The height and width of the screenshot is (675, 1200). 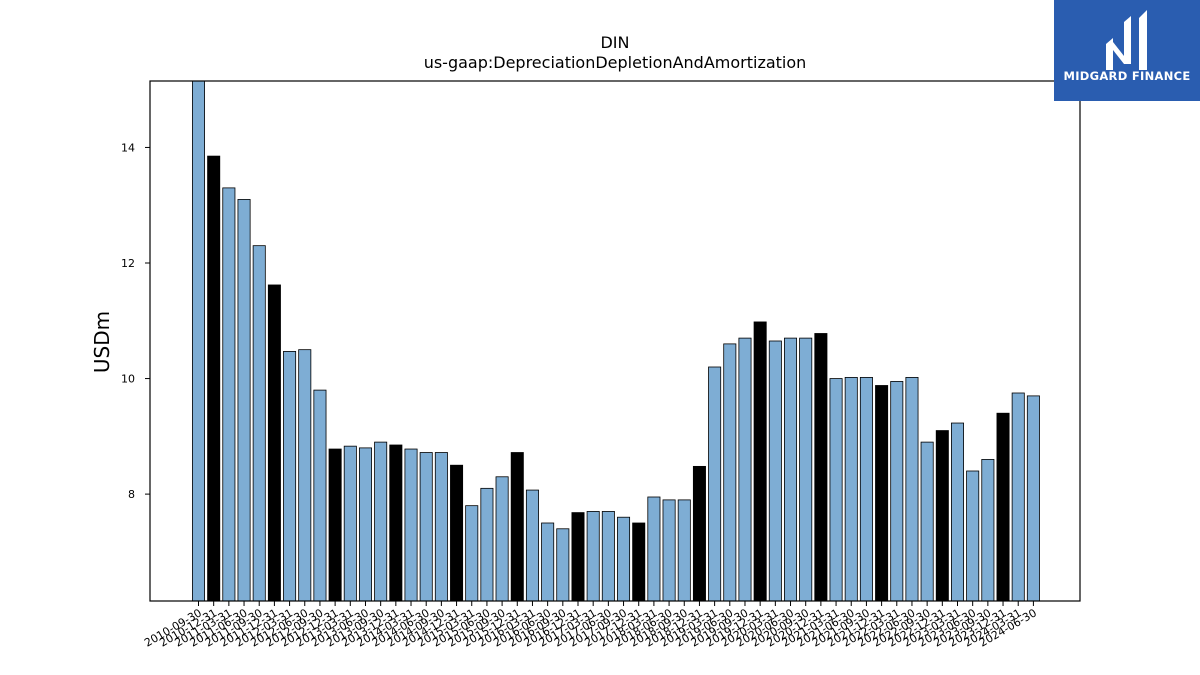 I want to click on y-axis-label: USDm, so click(x=102, y=342).